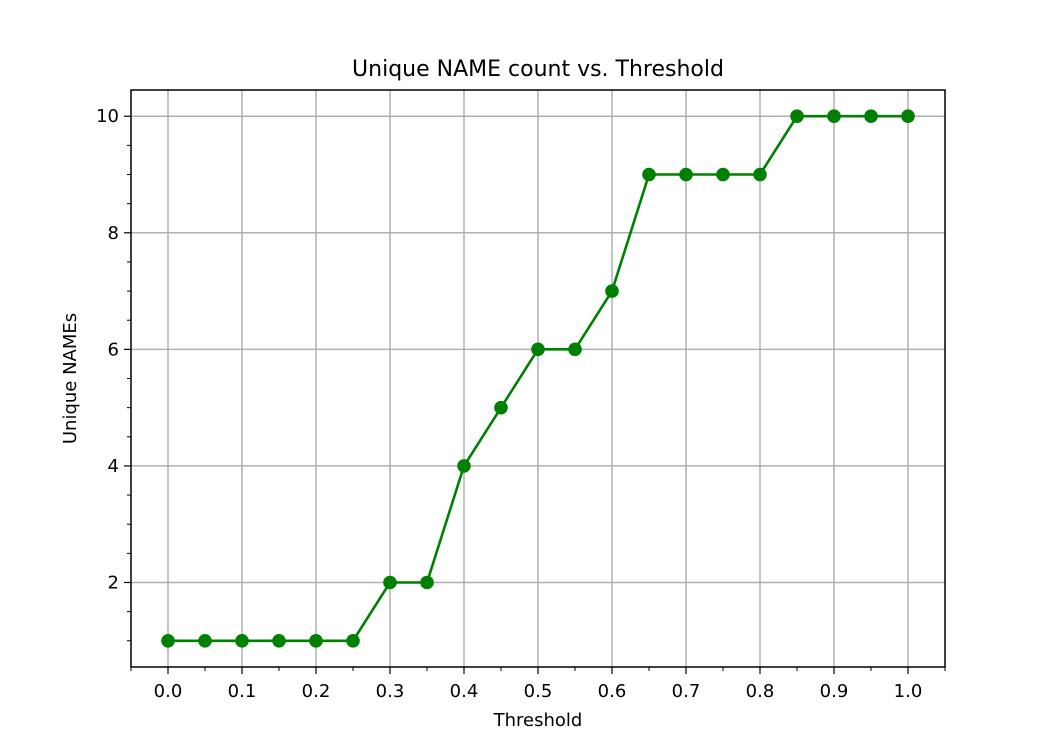  Describe the element at coordinates (107, 116) in the screenshot. I see `y-tick-label: 10` at that location.